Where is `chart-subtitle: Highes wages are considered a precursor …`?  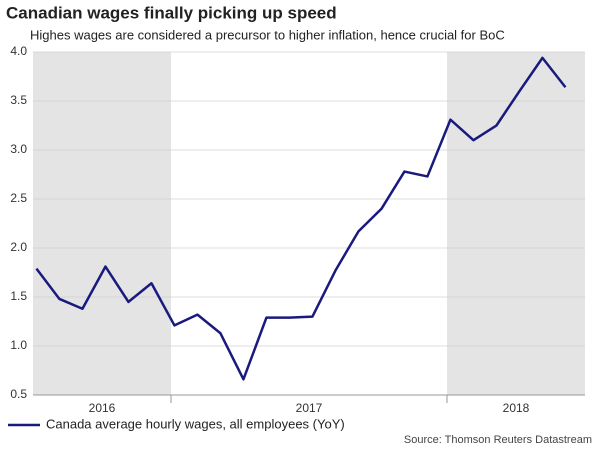 chart-subtitle: Highes wages are considered a precursor … is located at coordinates (267, 34).